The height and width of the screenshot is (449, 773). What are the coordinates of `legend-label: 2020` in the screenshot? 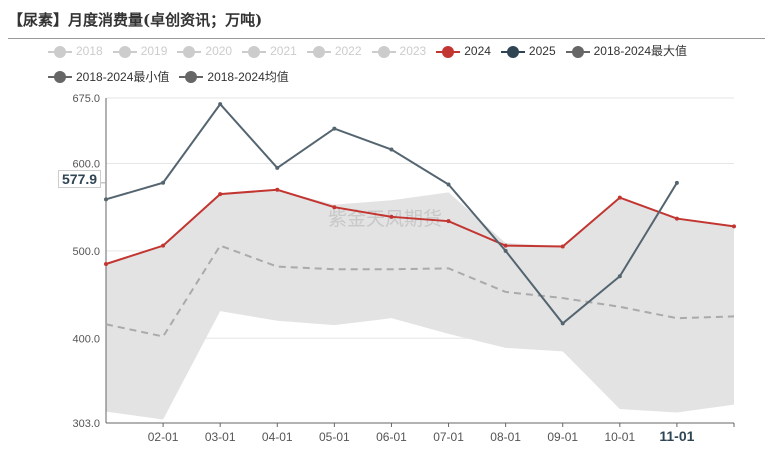 It's located at (219, 51).